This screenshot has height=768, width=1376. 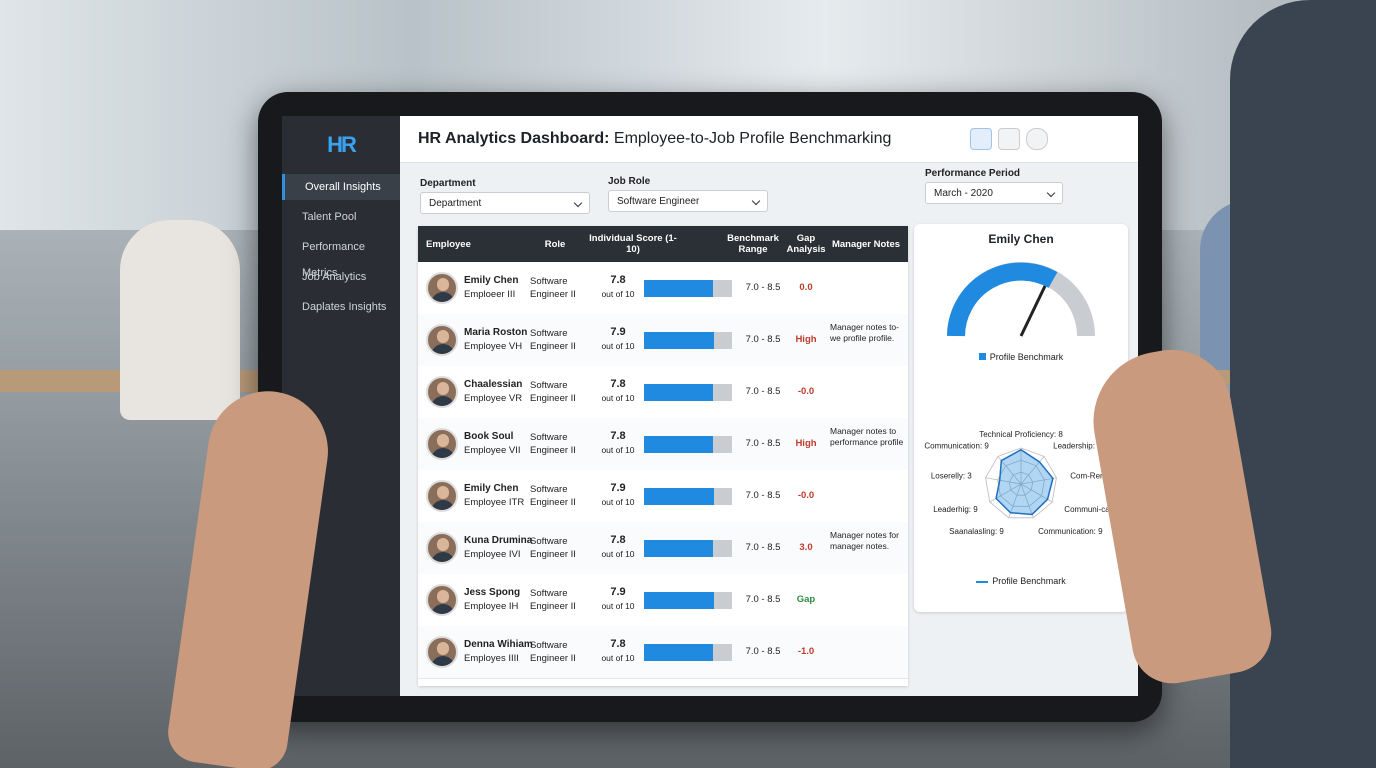 I want to click on legend-line, so click(x=982, y=581).